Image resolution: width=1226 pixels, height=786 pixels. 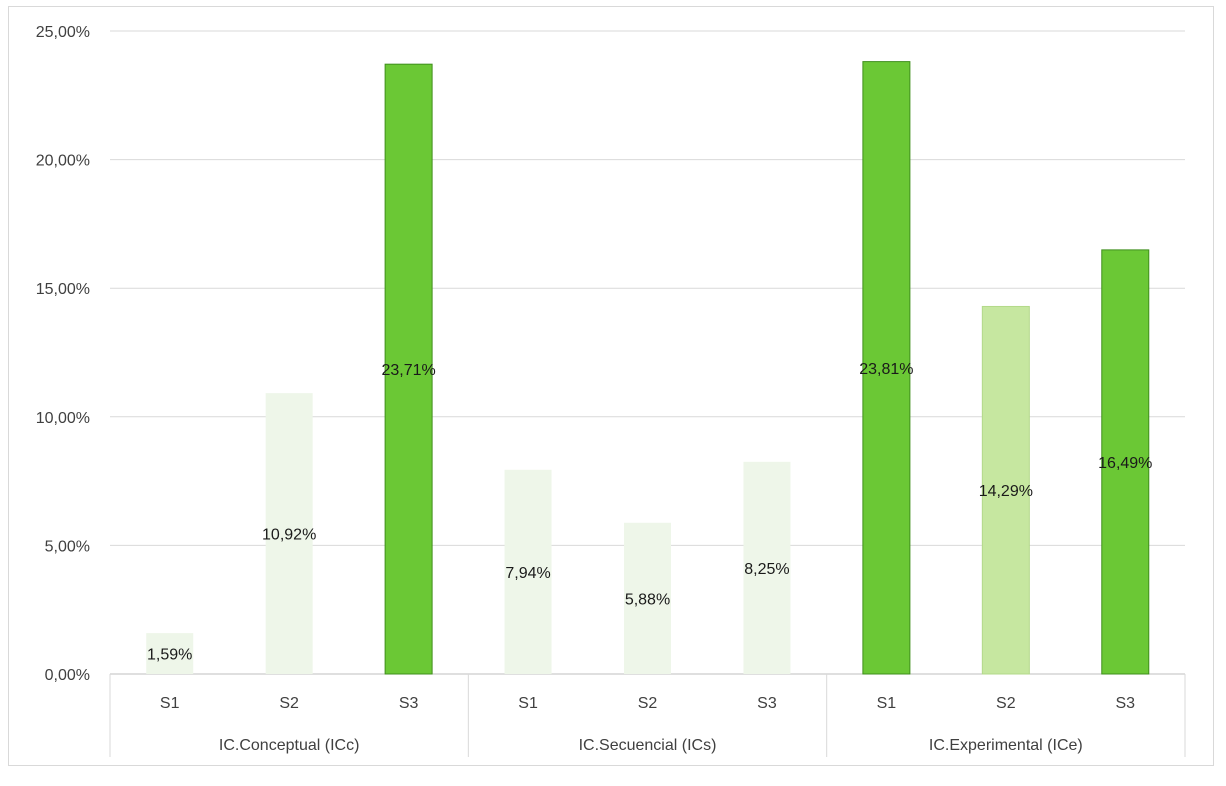 I want to click on data-label: 7,94%, so click(x=527, y=573).